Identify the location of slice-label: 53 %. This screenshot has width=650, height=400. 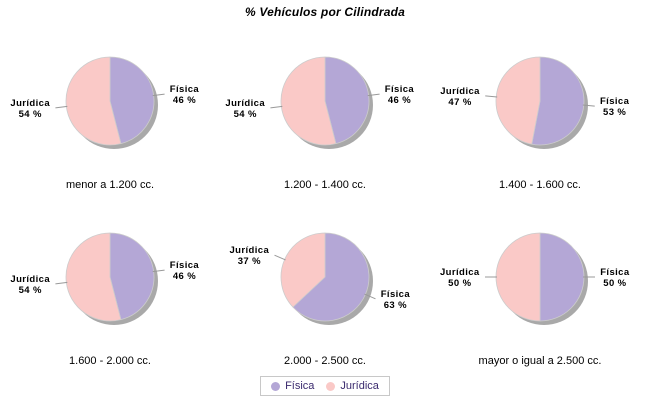
(614, 112).